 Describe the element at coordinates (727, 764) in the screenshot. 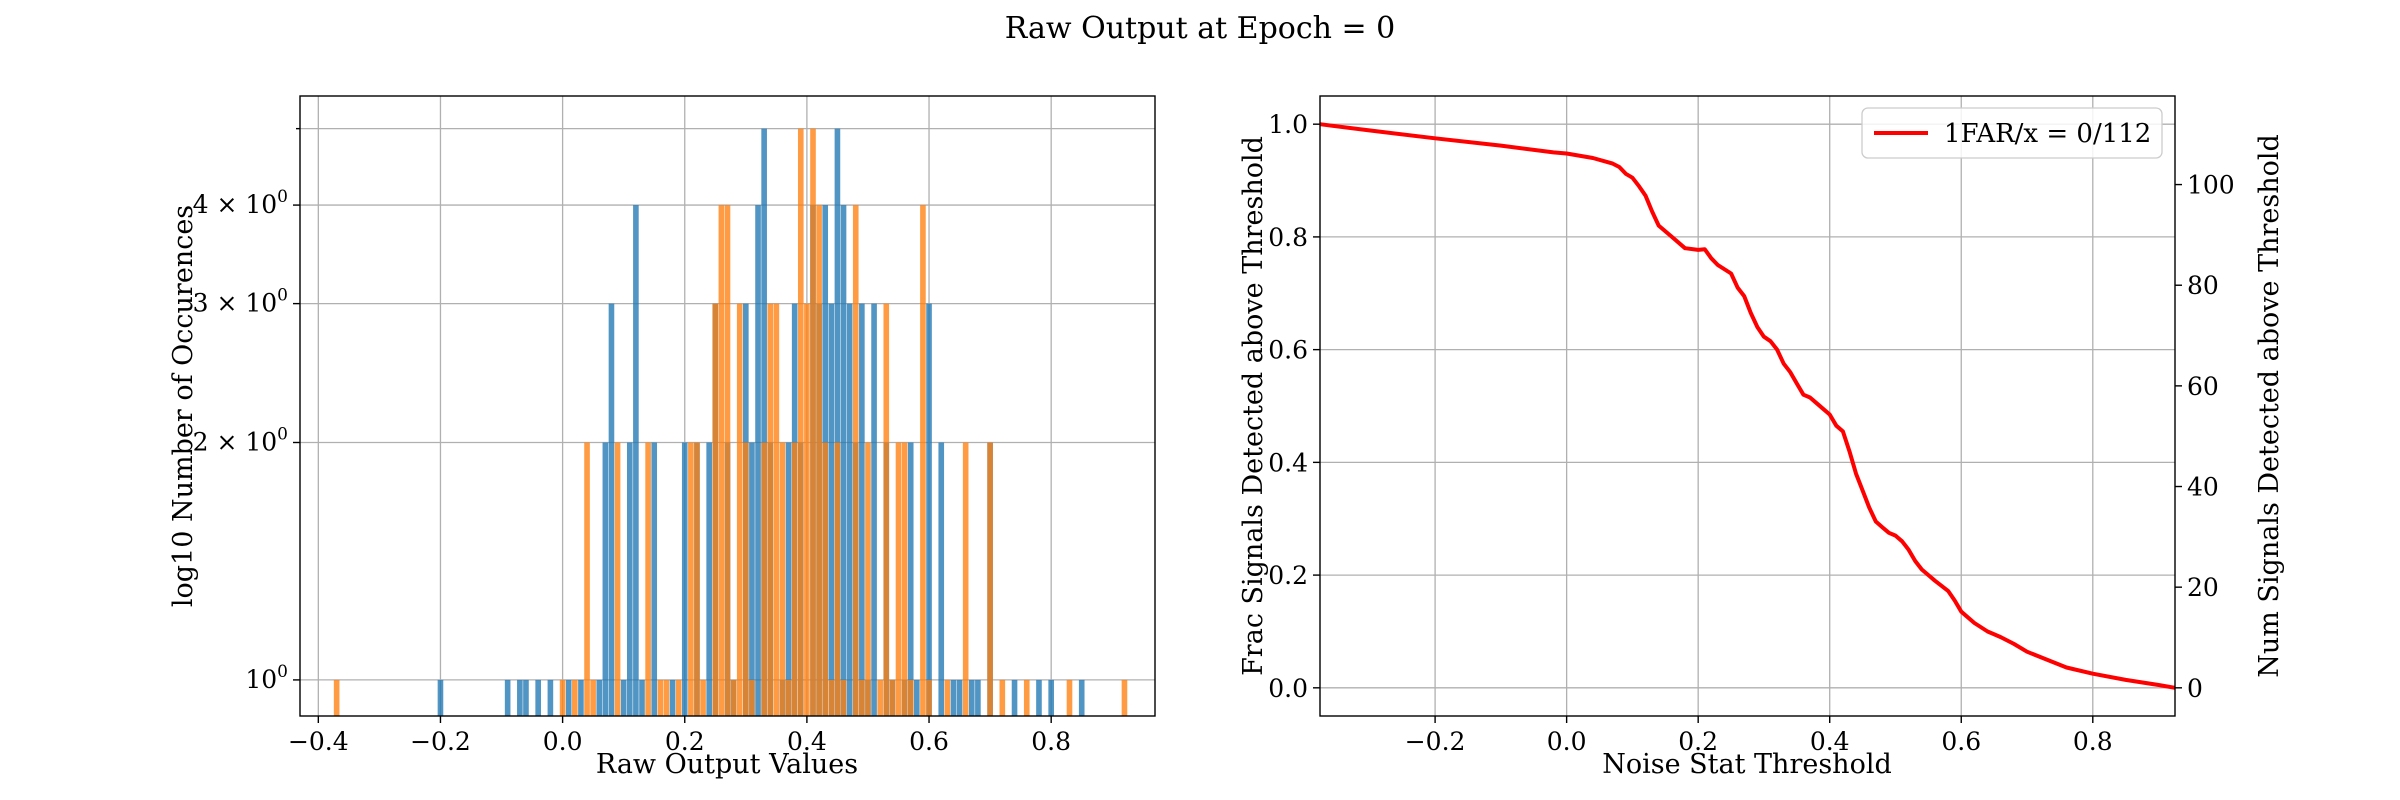

I see `histogram-x-label: Raw Output Values` at that location.